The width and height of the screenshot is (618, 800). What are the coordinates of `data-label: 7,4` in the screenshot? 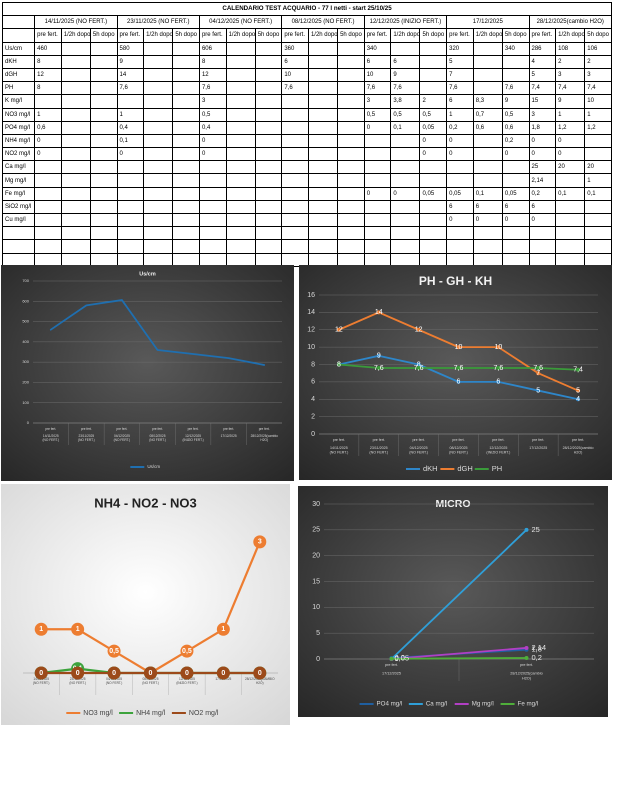 It's located at (578, 370).